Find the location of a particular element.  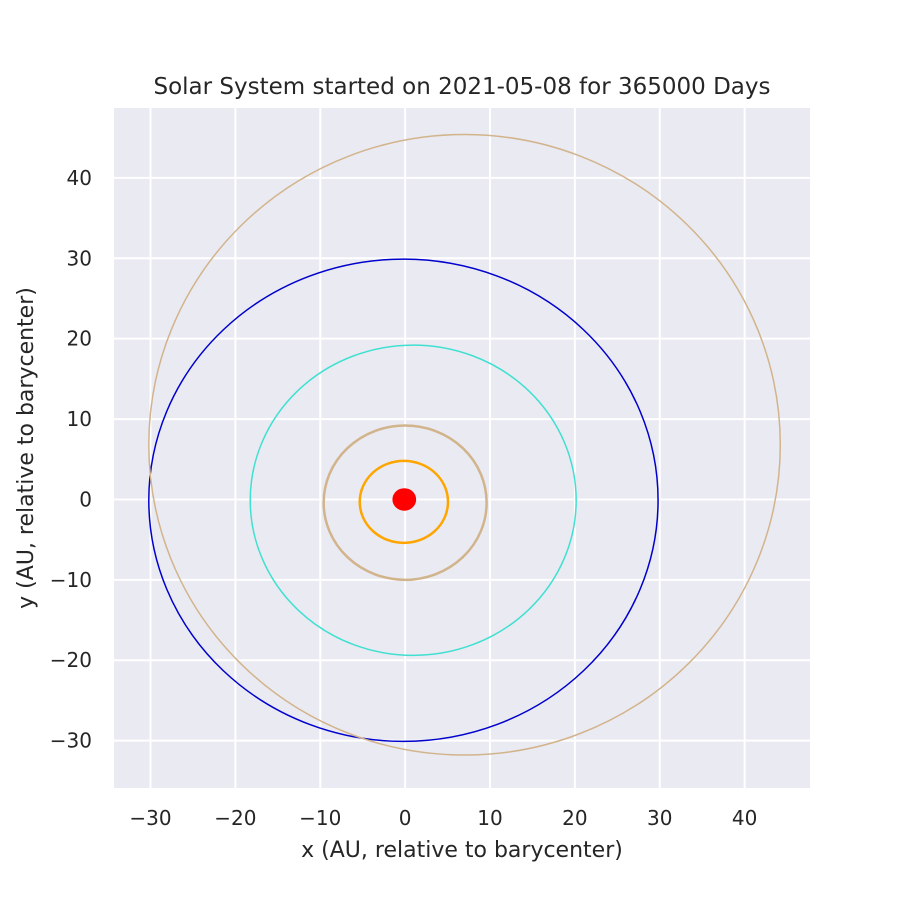

x-tick-label: 20 is located at coordinates (574, 818).